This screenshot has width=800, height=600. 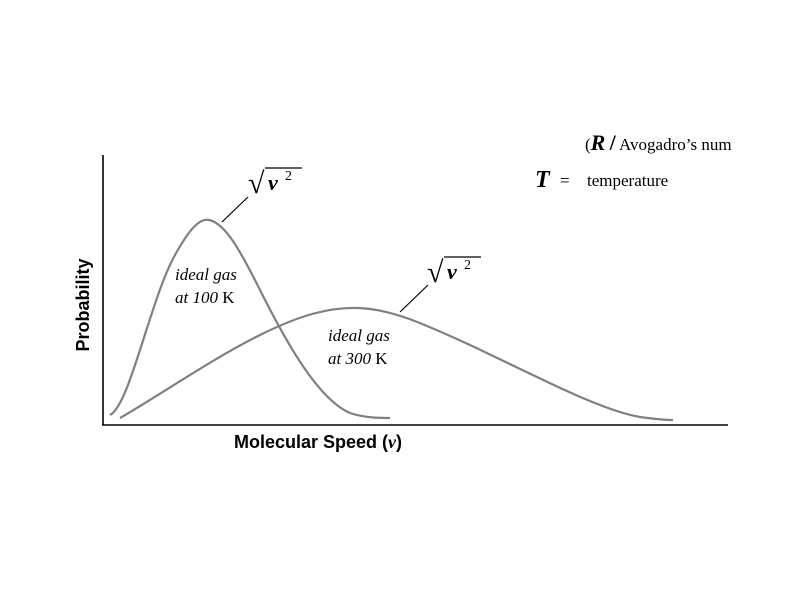 I want to click on equals: =, so click(x=565, y=180).